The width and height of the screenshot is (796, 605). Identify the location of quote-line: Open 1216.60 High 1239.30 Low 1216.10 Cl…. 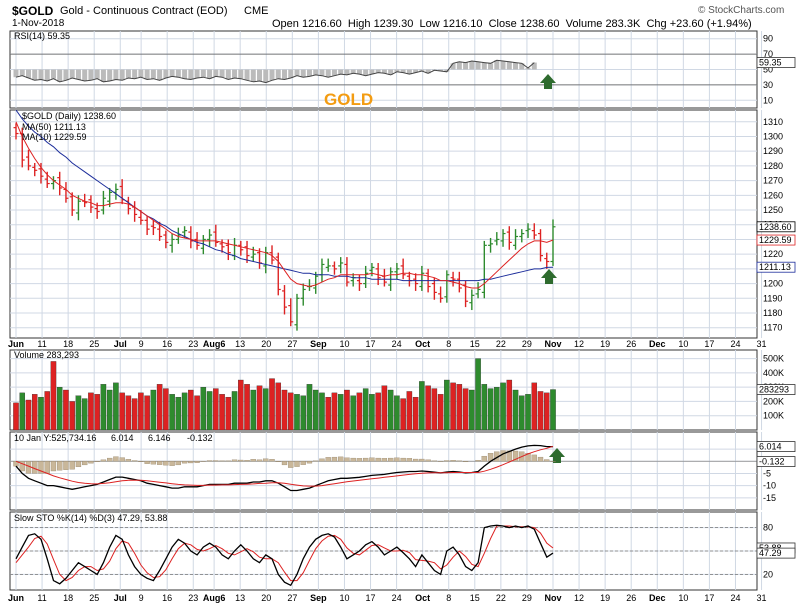
(512, 24).